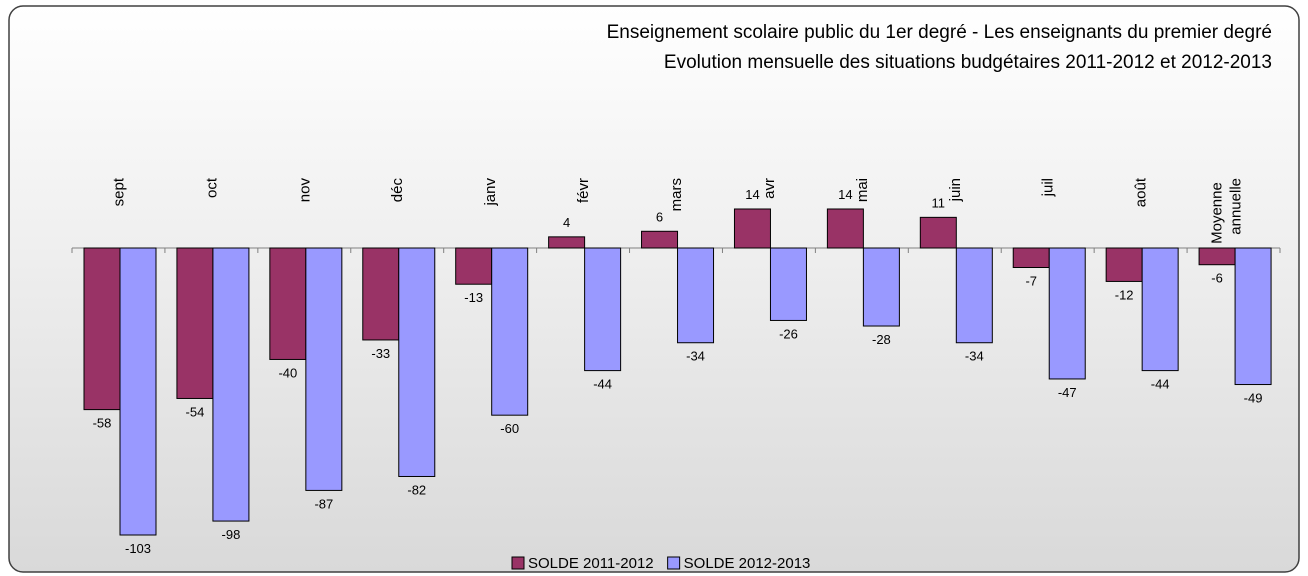  What do you see at coordinates (231, 534) in the screenshot?
I see `data-label: -98` at bounding box center [231, 534].